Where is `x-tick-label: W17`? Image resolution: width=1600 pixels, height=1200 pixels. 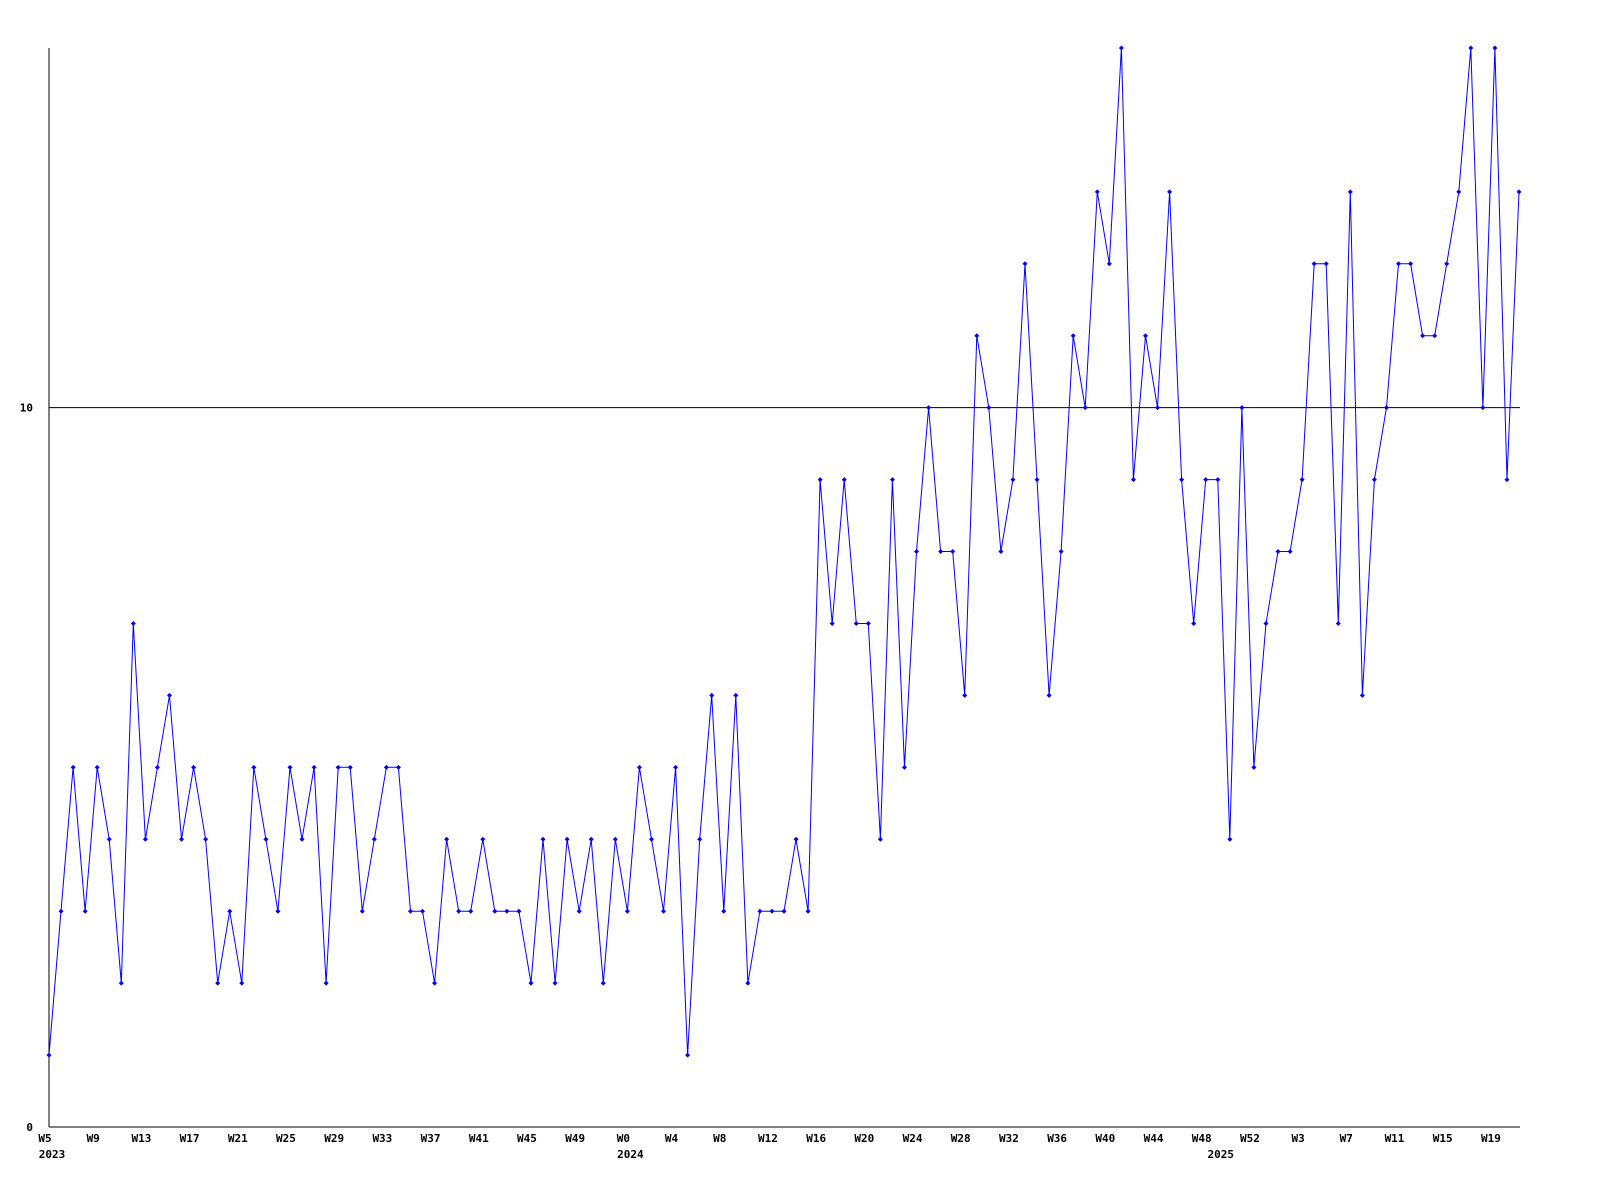 x-tick-label: W17 is located at coordinates (190, 1138).